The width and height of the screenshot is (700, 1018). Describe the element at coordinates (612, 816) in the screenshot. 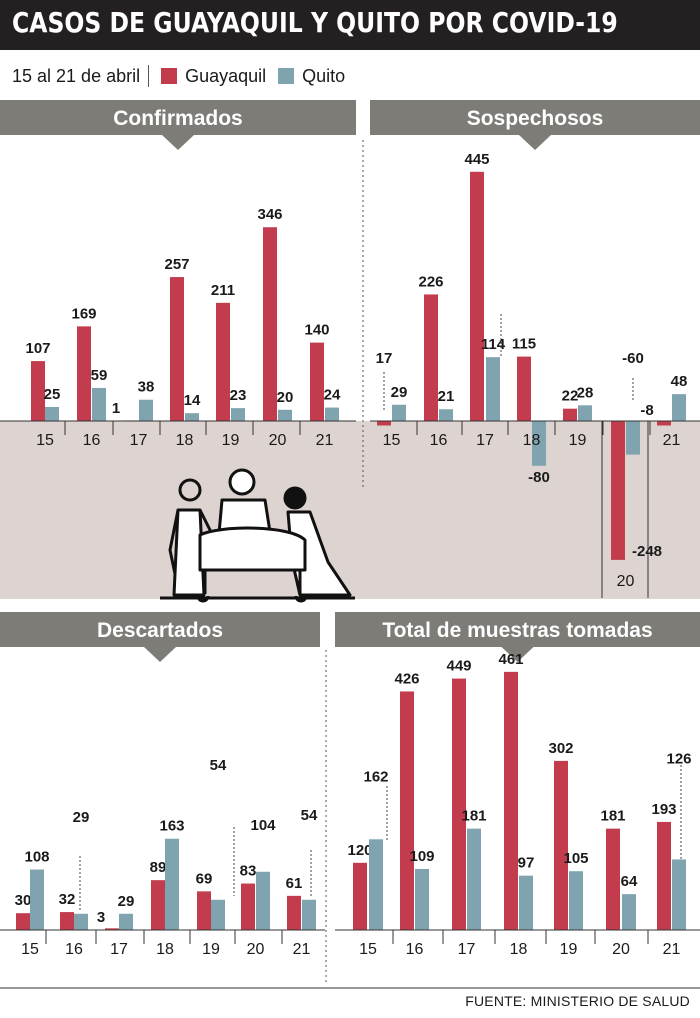

I see `panel-4-label-guayaquil-20: 181` at that location.